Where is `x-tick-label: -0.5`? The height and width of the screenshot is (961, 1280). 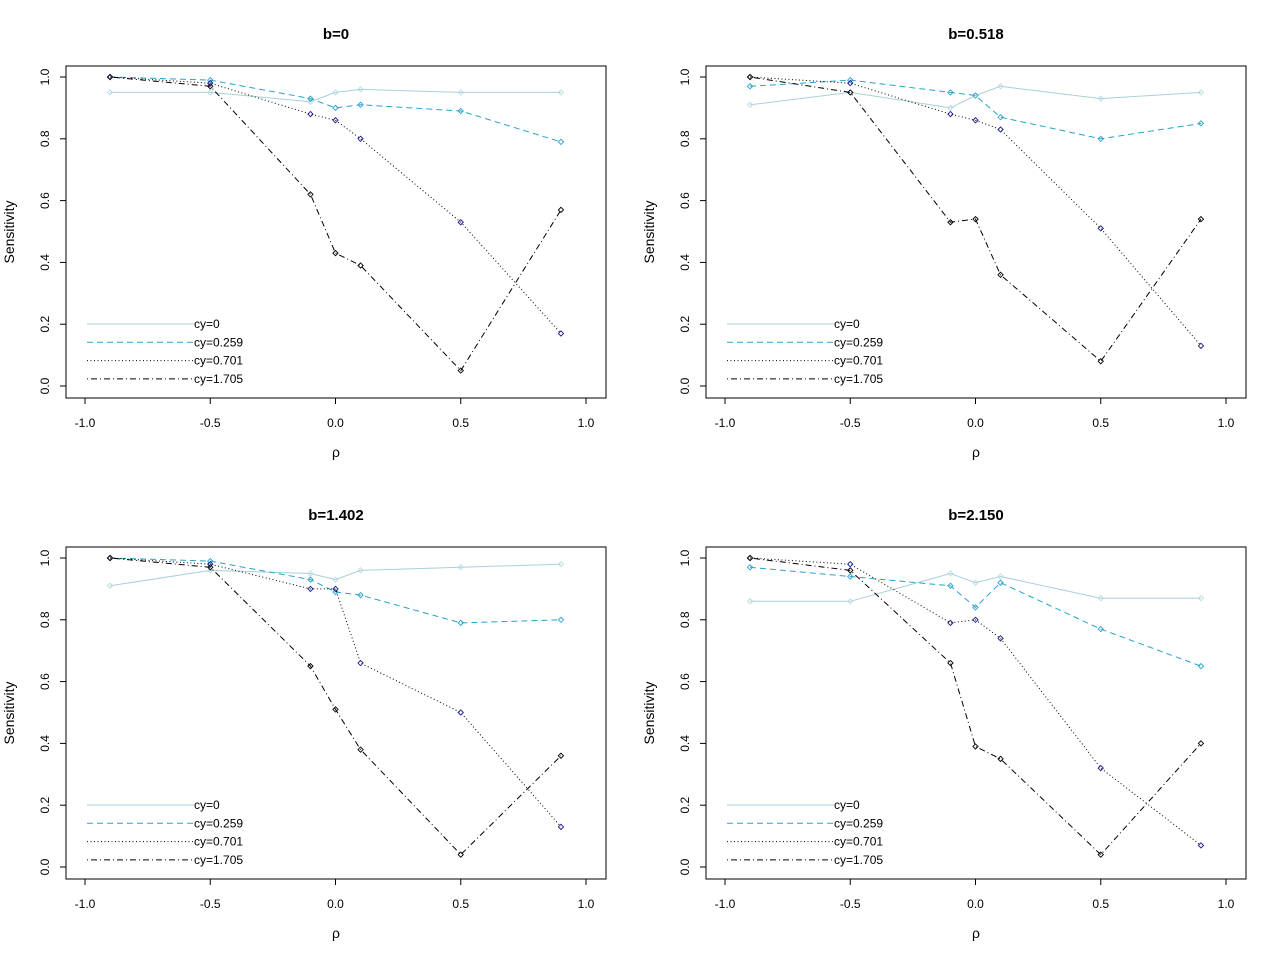 x-tick-label: -0.5 is located at coordinates (850, 904).